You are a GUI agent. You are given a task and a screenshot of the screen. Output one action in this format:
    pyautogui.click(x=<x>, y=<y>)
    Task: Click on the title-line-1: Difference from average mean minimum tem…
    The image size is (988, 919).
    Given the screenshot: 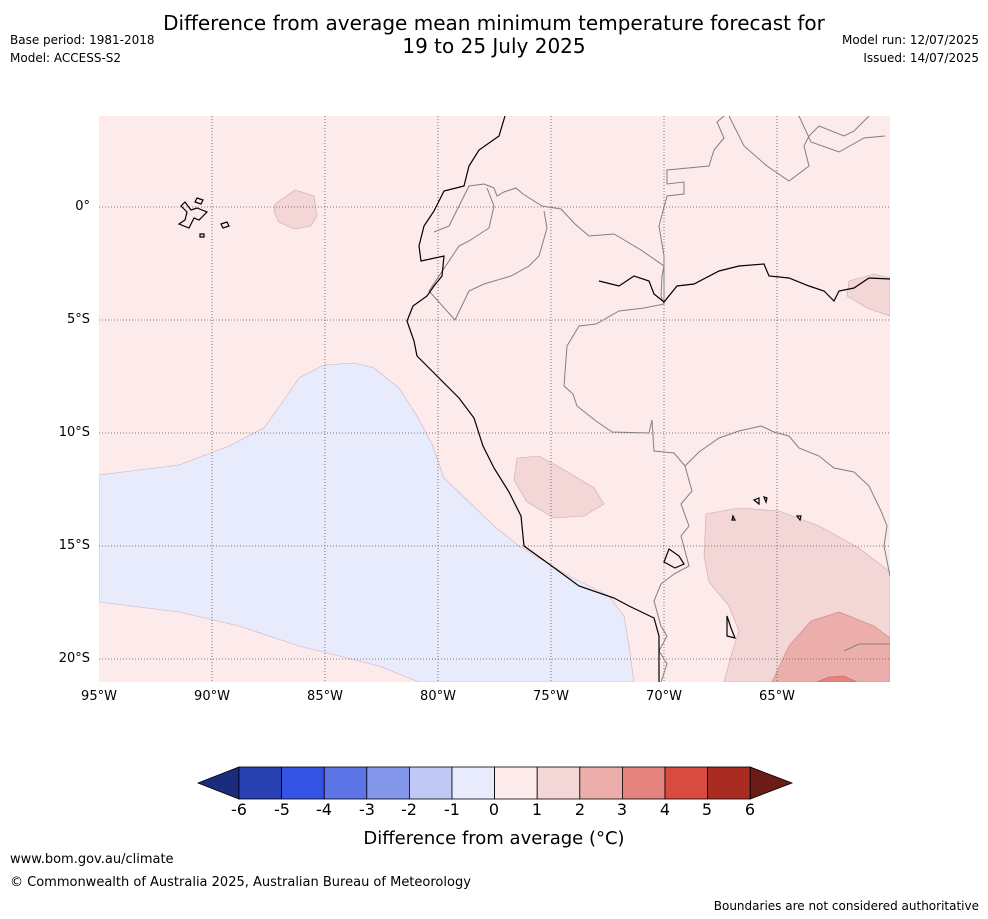 What is the action you would take?
    pyautogui.click(x=494, y=23)
    